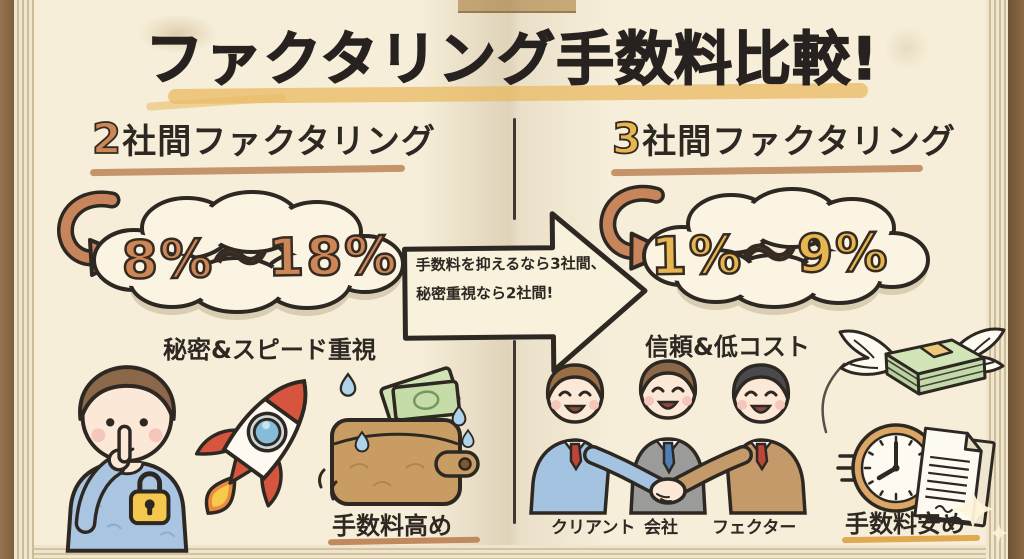  Describe the element at coordinates (8, 279) in the screenshot. I see `book-cover-left` at that location.